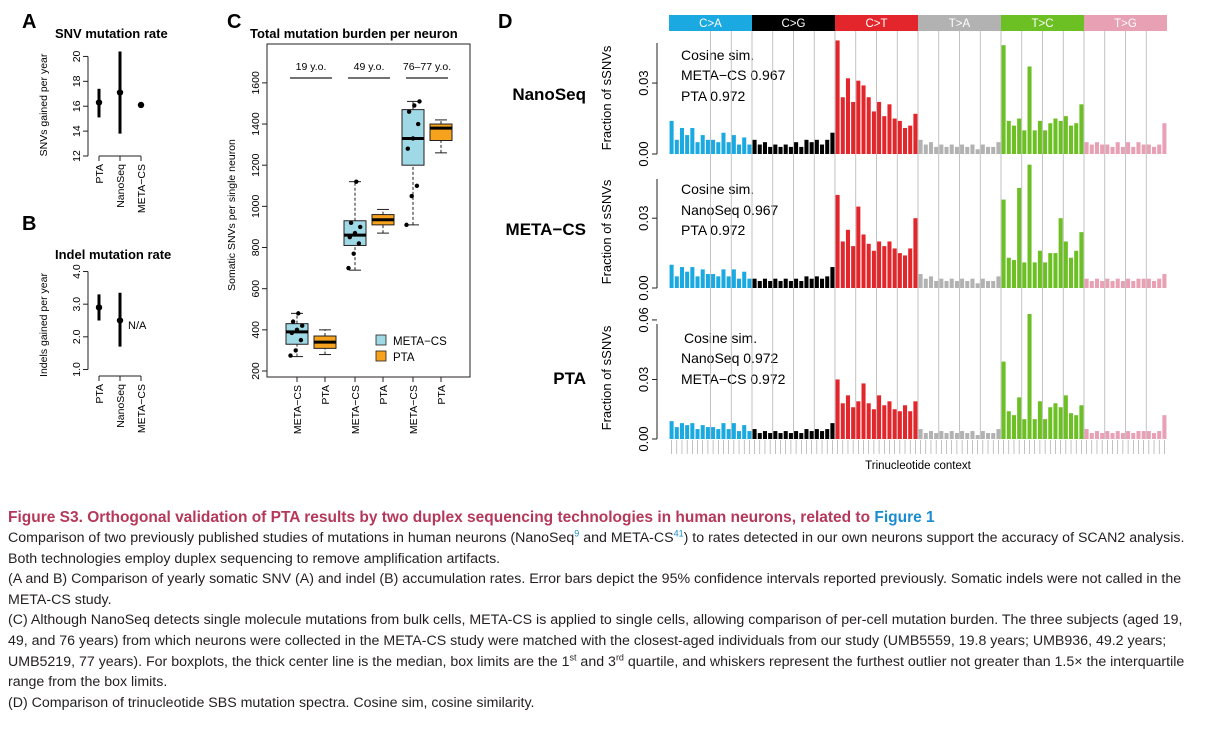 This screenshot has height=739, width=1207. What do you see at coordinates (77, 131) in the screenshot?
I see `y-tick-label: 14` at bounding box center [77, 131].